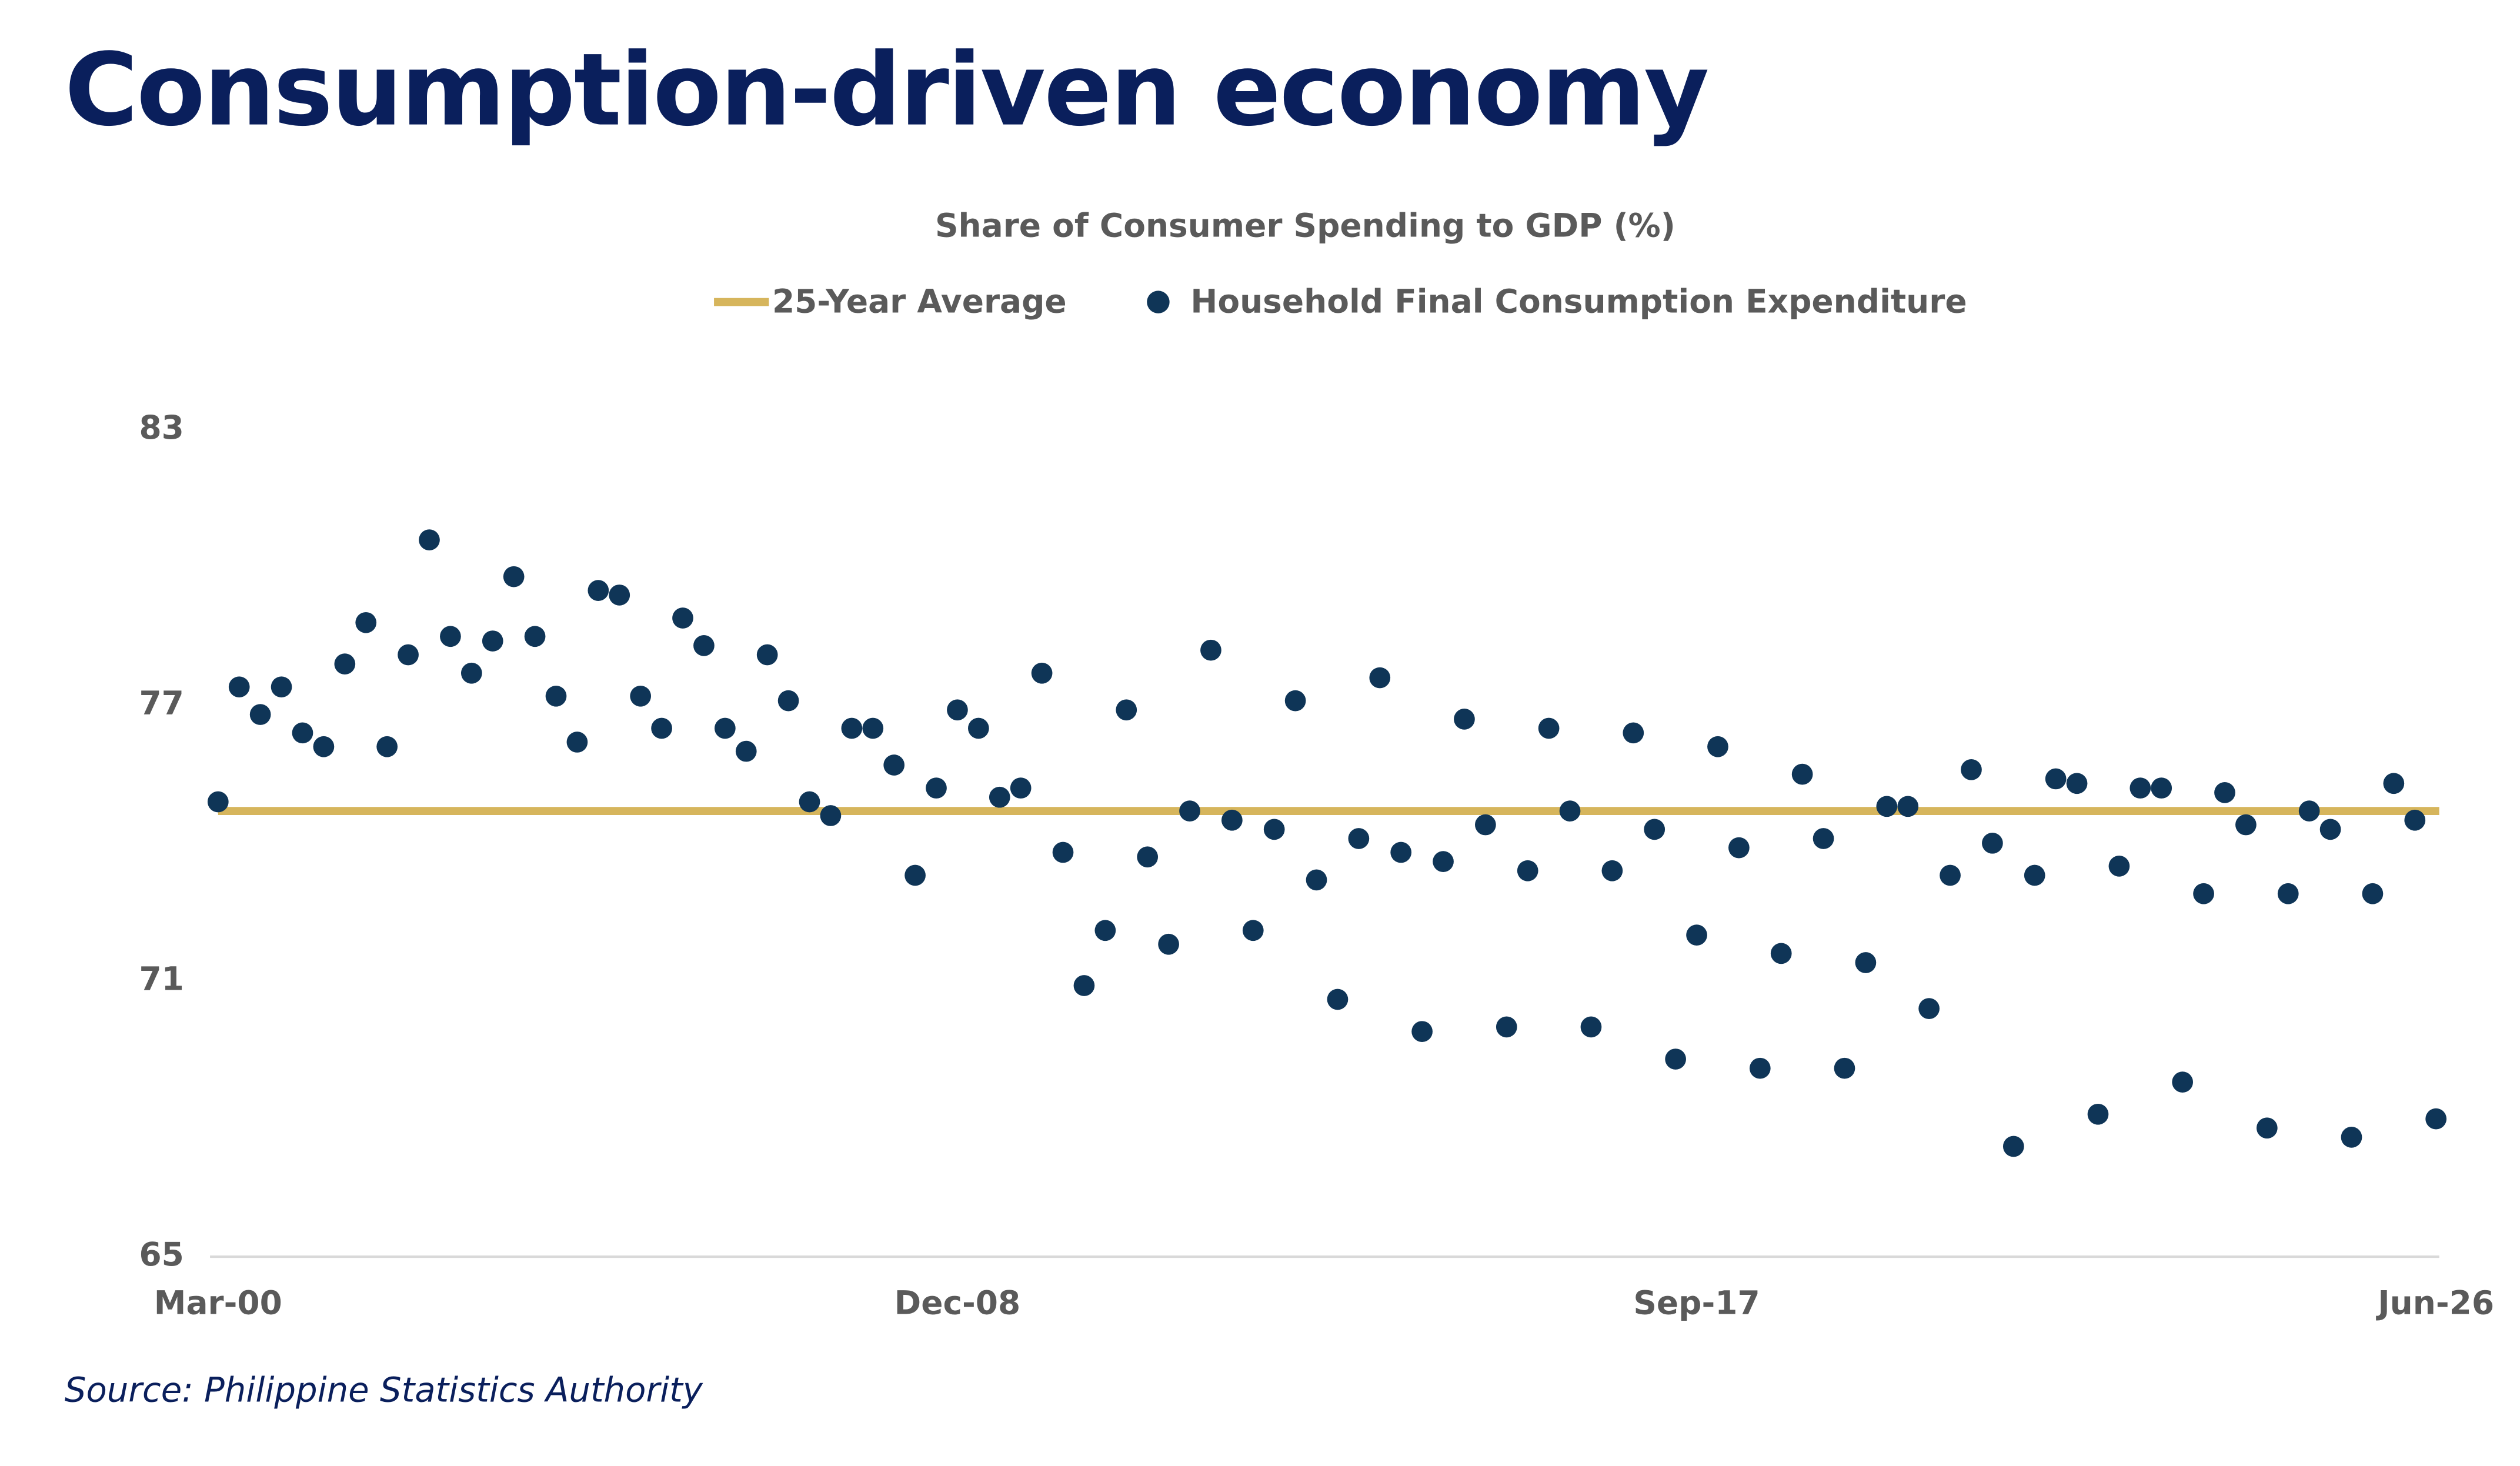  Describe the element at coordinates (1158, 301) in the screenshot. I see `legend-dot` at that location.